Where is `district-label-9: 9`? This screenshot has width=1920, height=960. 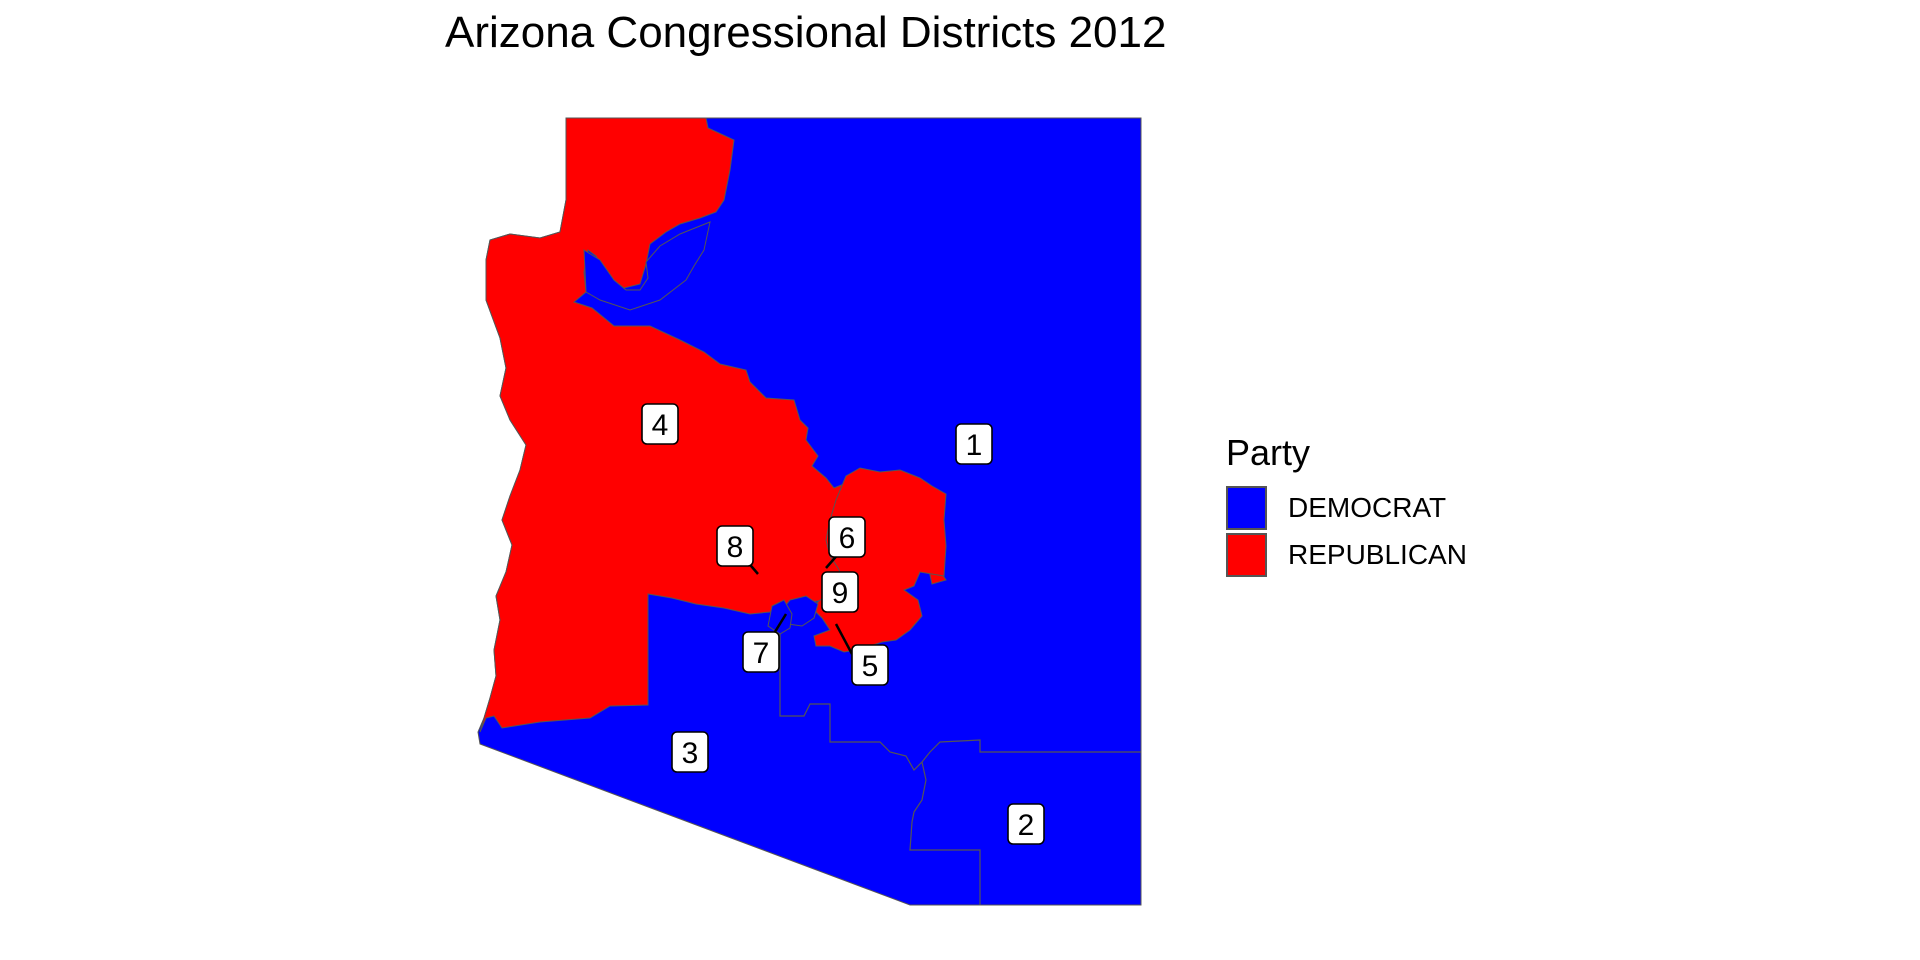 district-label-9: 9 is located at coordinates (840, 592).